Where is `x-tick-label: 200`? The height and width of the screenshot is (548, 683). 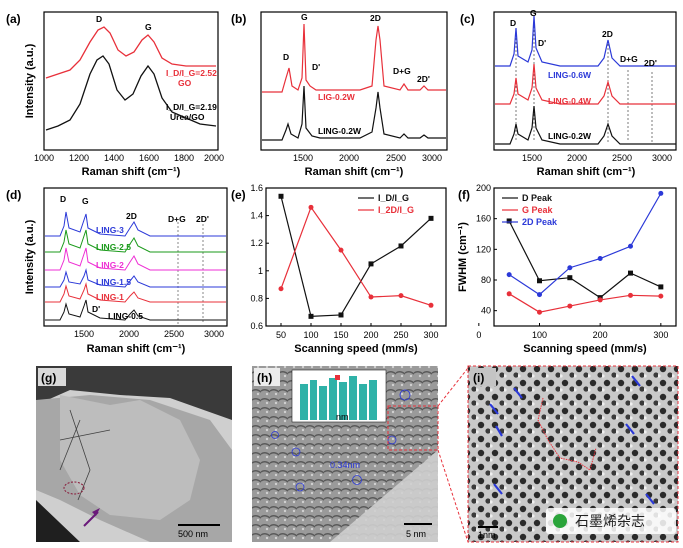 x-tick-label: 200 is located at coordinates (370, 335).